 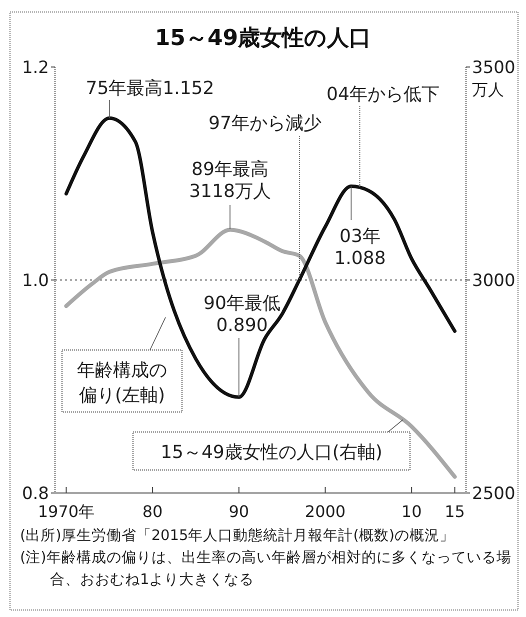 I want to click on y2-tick-label: 2500, so click(x=494, y=494).